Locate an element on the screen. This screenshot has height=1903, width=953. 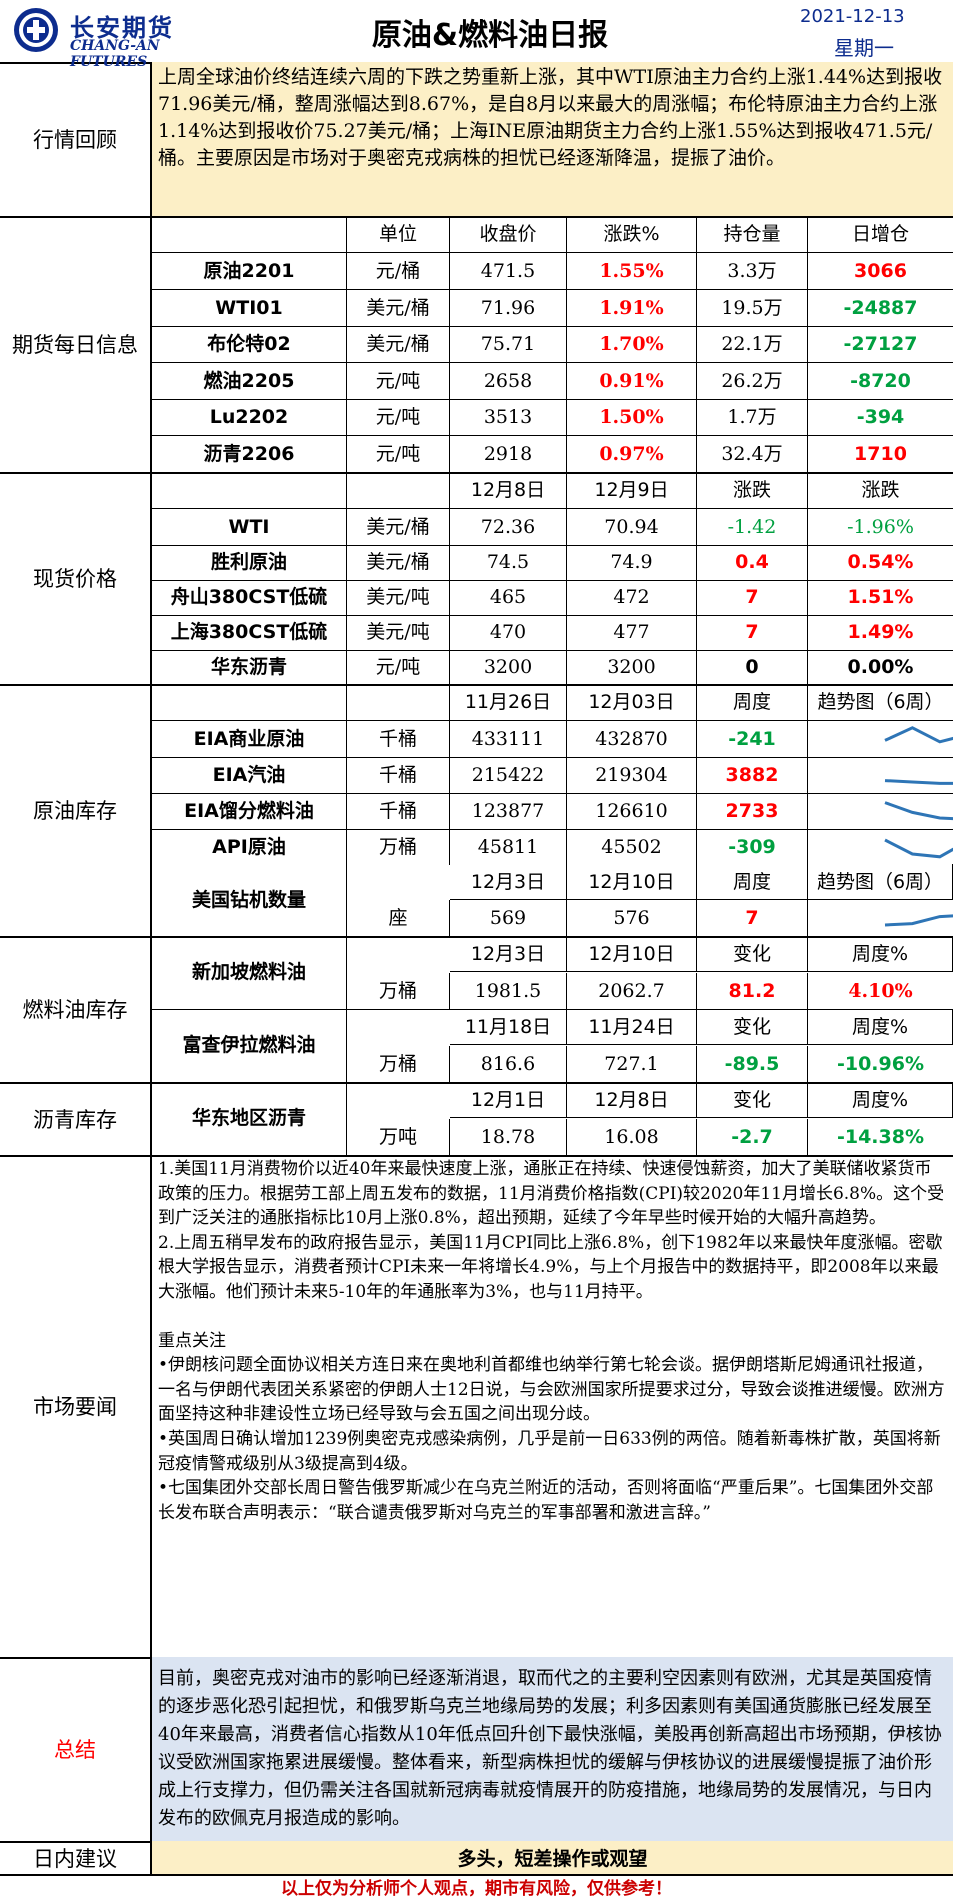
spot-header-d1: 12月8日 is located at coordinates (508, 490).